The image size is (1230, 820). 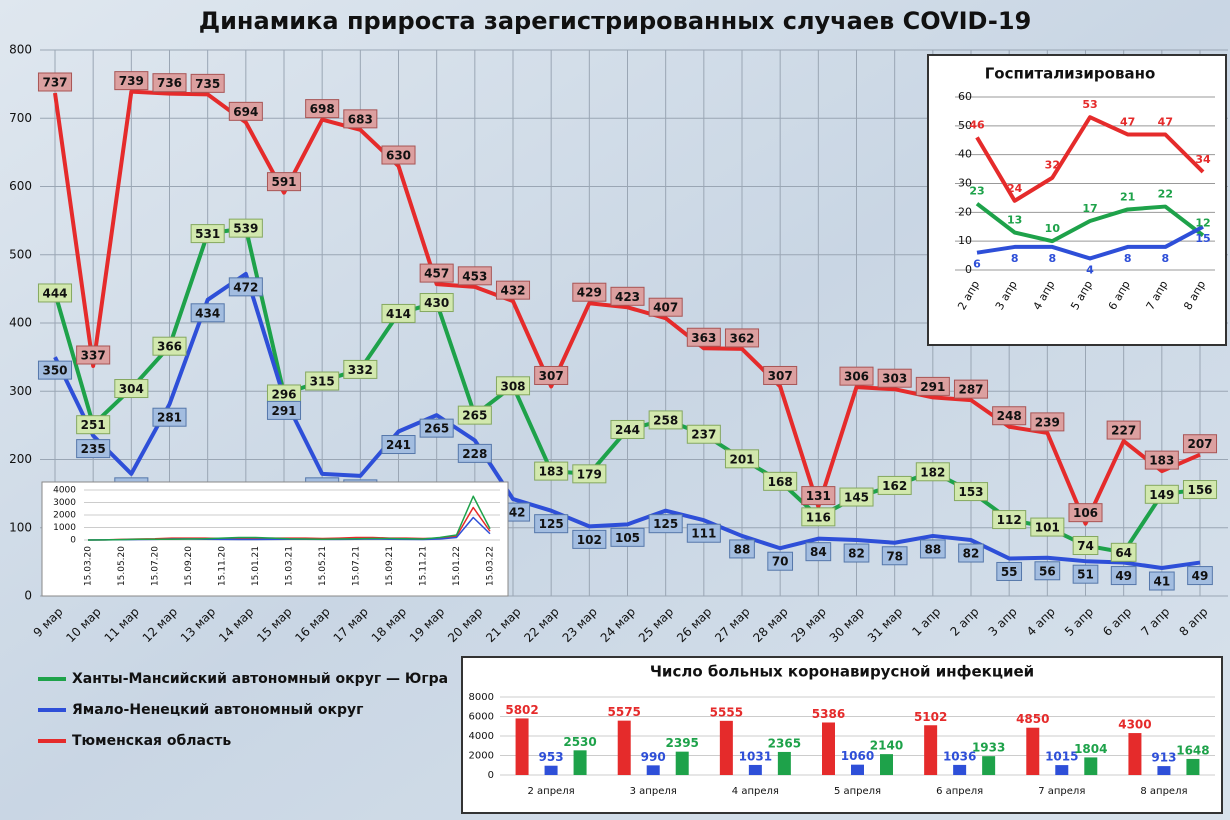 What do you see at coordinates (965, 183) in the screenshot?
I see `y-tick-label: 30` at bounding box center [965, 183].